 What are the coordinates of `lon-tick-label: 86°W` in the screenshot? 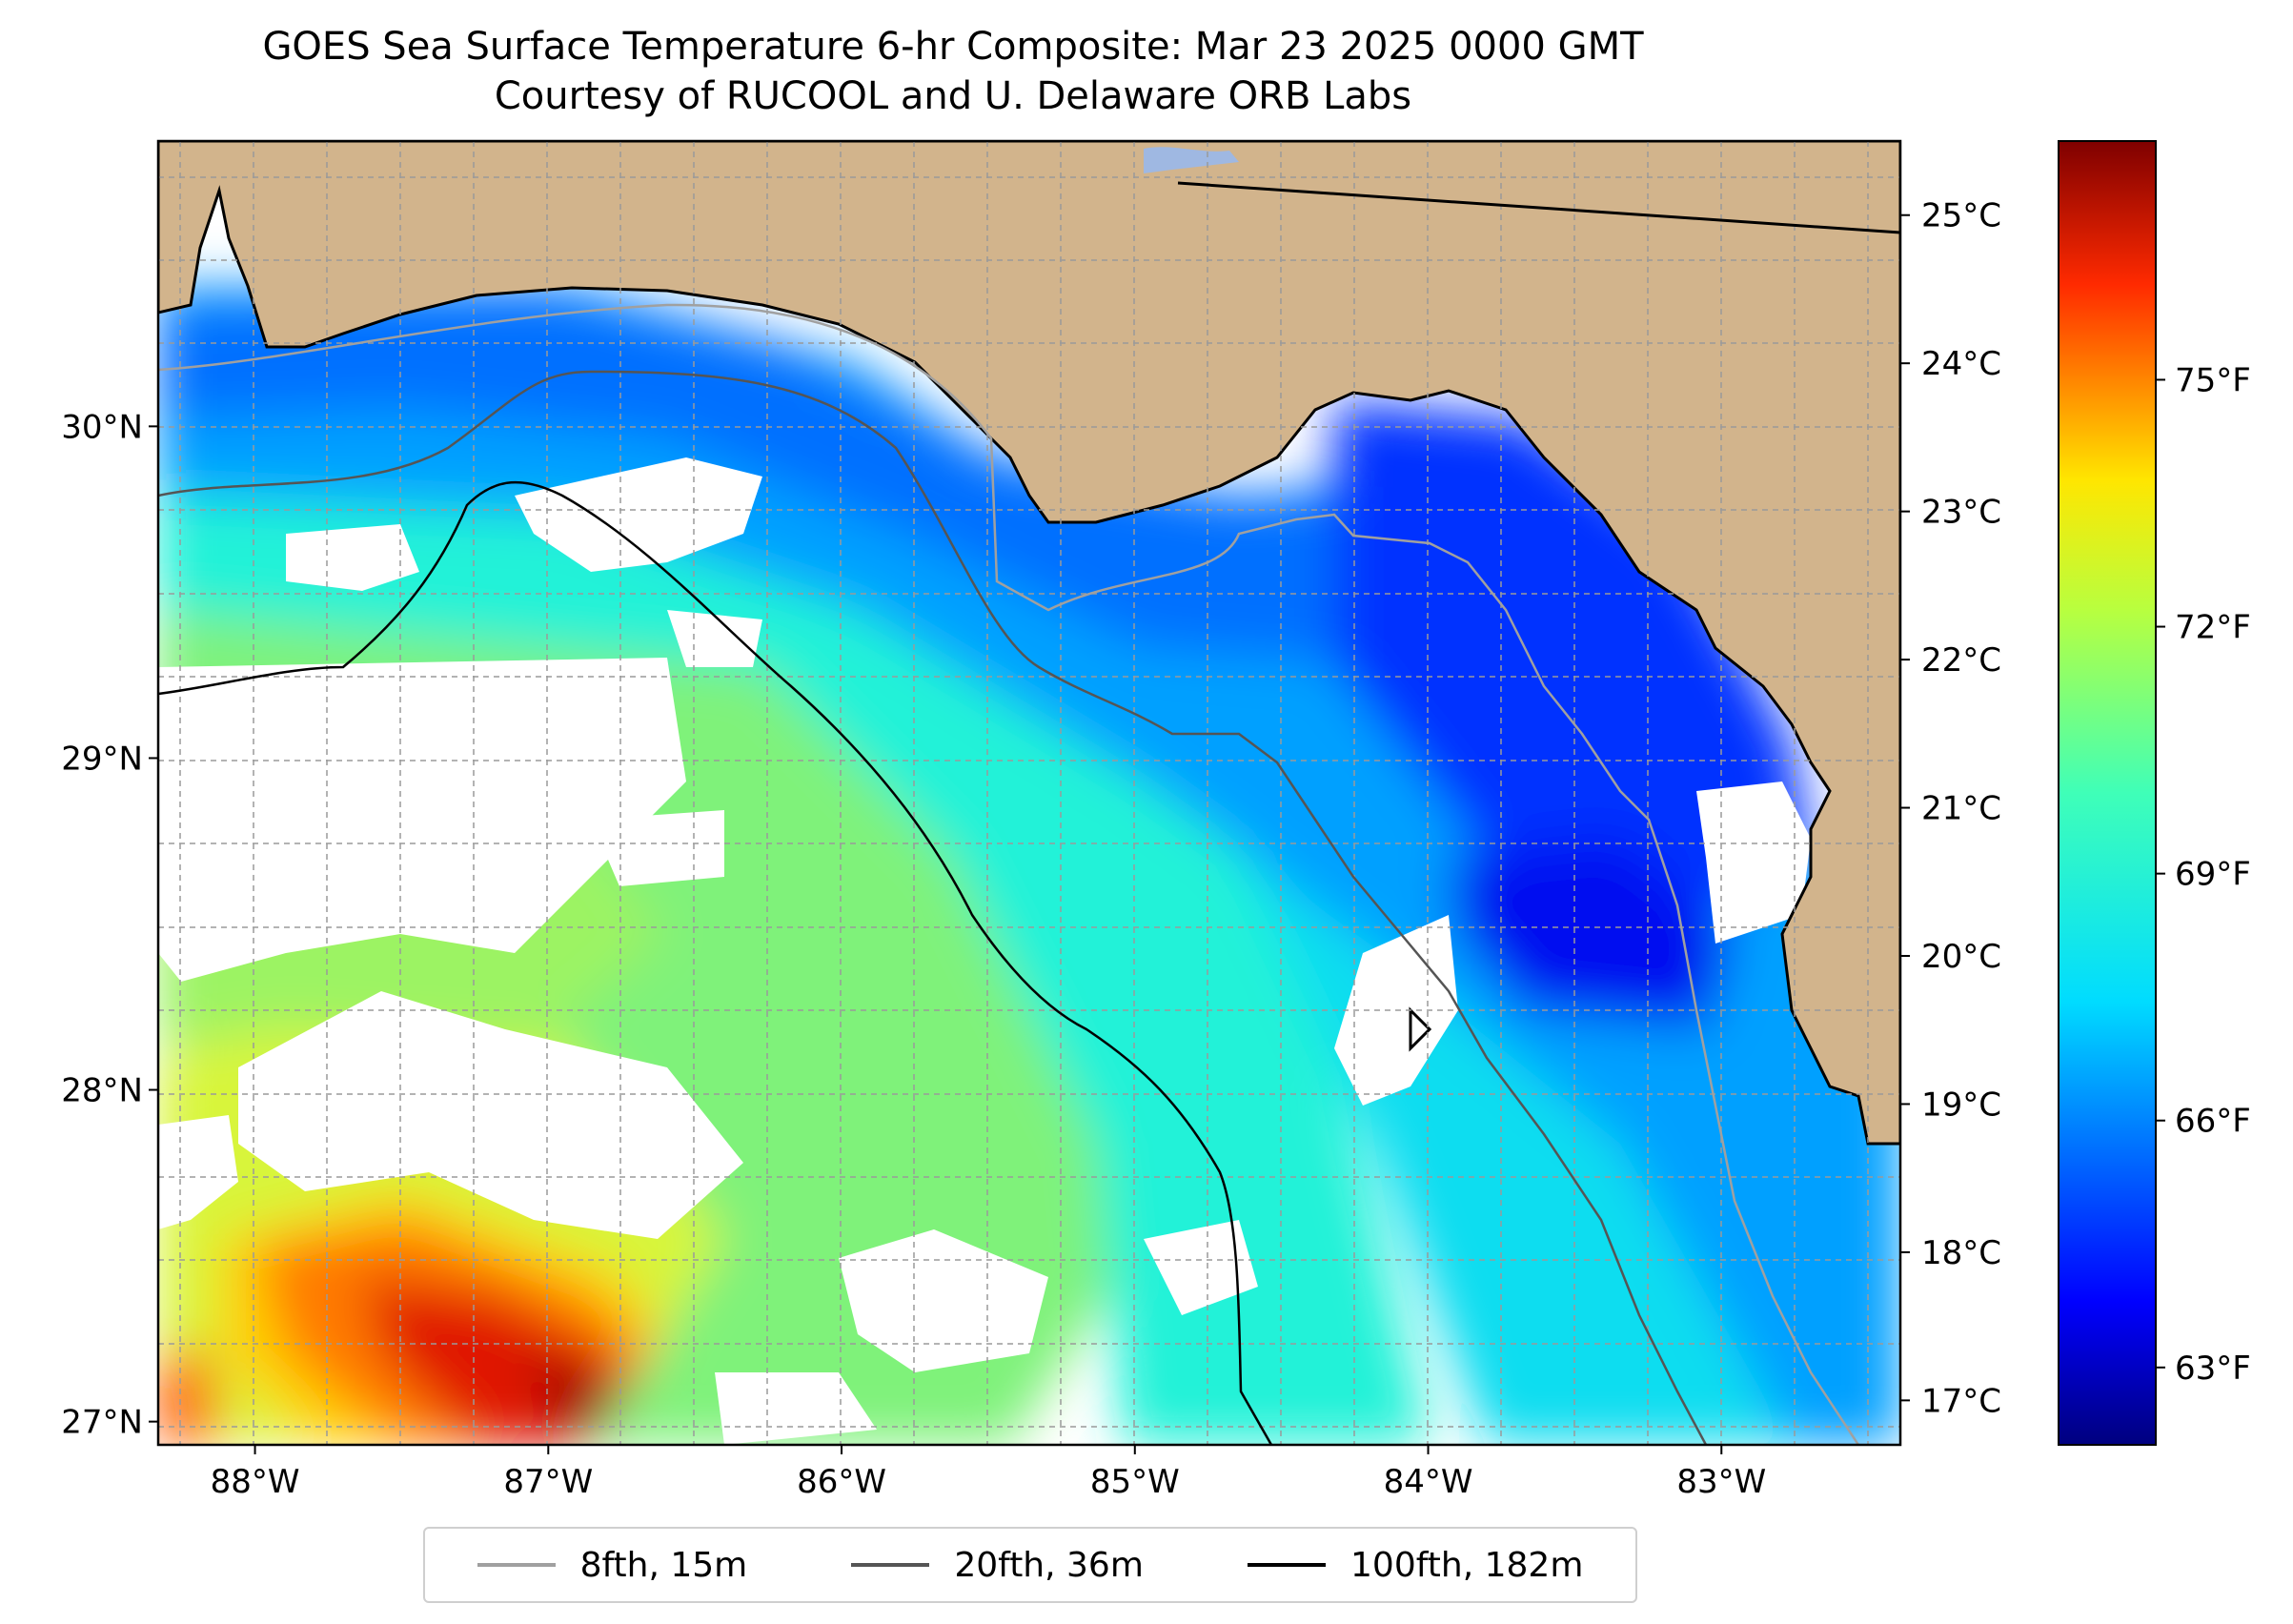 It's located at (842, 1482).